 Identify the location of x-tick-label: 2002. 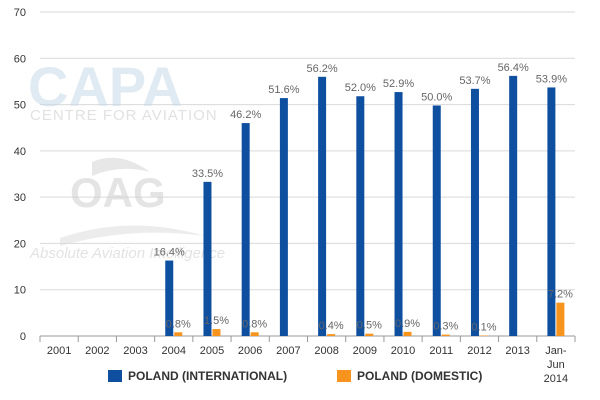
(97, 351).